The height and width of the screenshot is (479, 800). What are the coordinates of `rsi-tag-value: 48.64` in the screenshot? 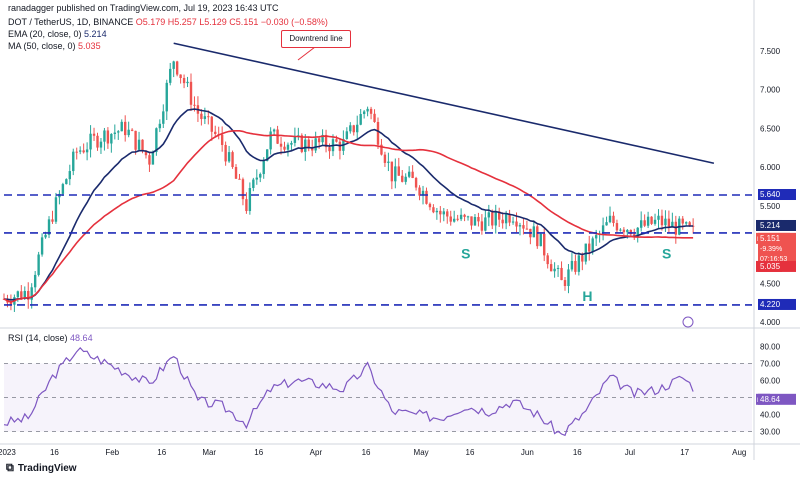 It's located at (770, 399).